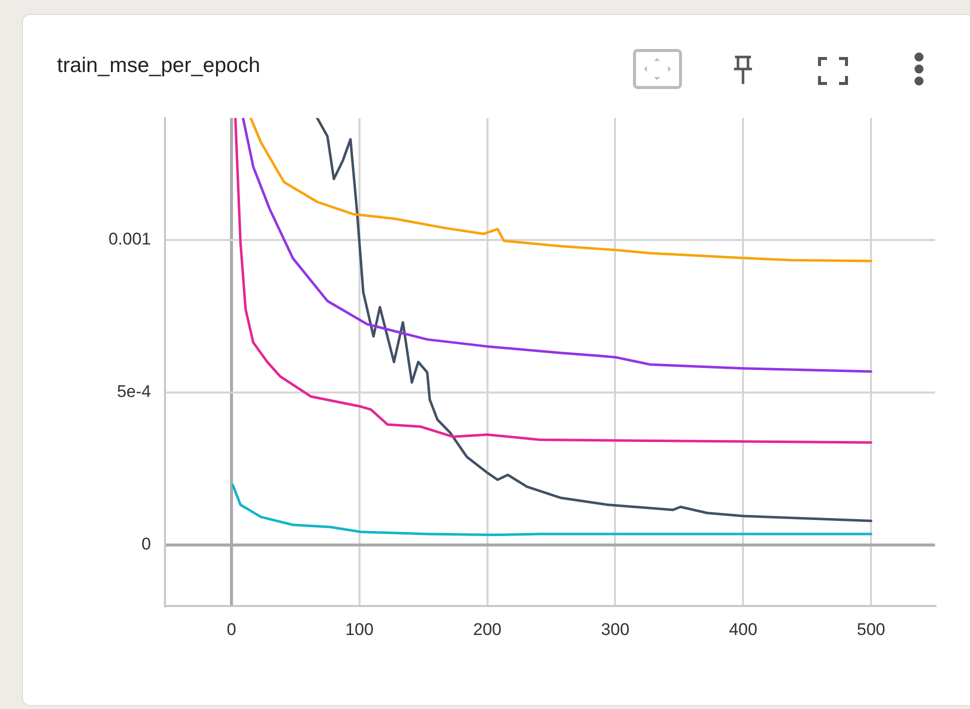 Image resolution: width=970 pixels, height=709 pixels. I want to click on y-tick-label: 0, so click(146, 544).